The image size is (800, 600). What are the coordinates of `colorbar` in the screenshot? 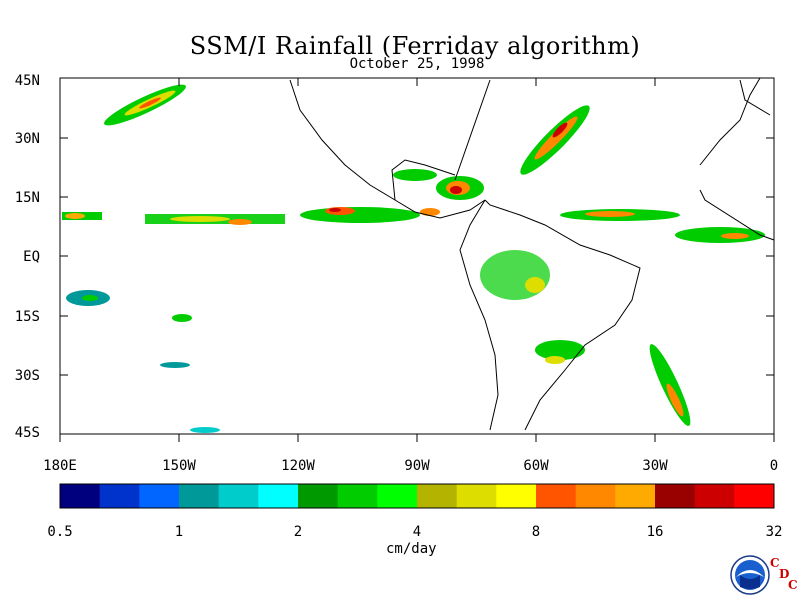 It's located at (417, 496).